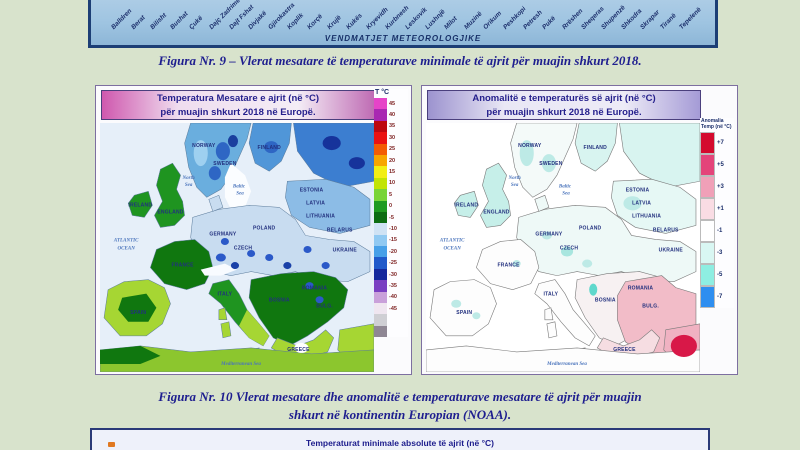  I want to click on legend-cell: -3, so click(717, 253).